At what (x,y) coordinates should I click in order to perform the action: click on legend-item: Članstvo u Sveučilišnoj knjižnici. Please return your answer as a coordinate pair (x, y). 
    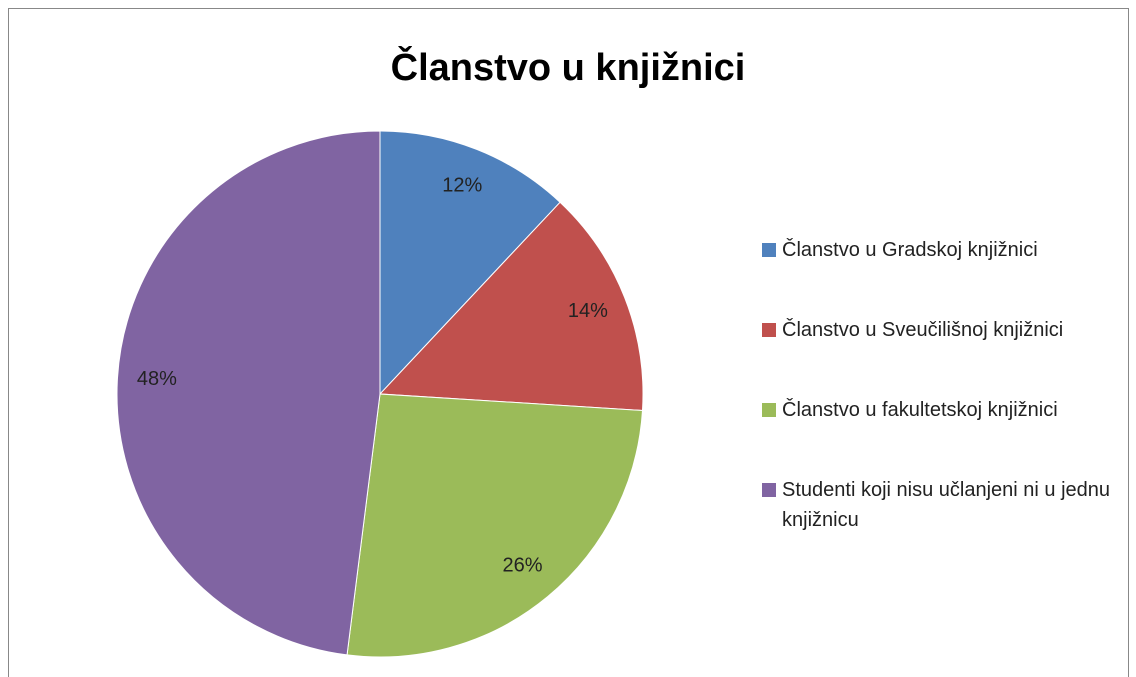
    Looking at the image, I should click on (942, 330).